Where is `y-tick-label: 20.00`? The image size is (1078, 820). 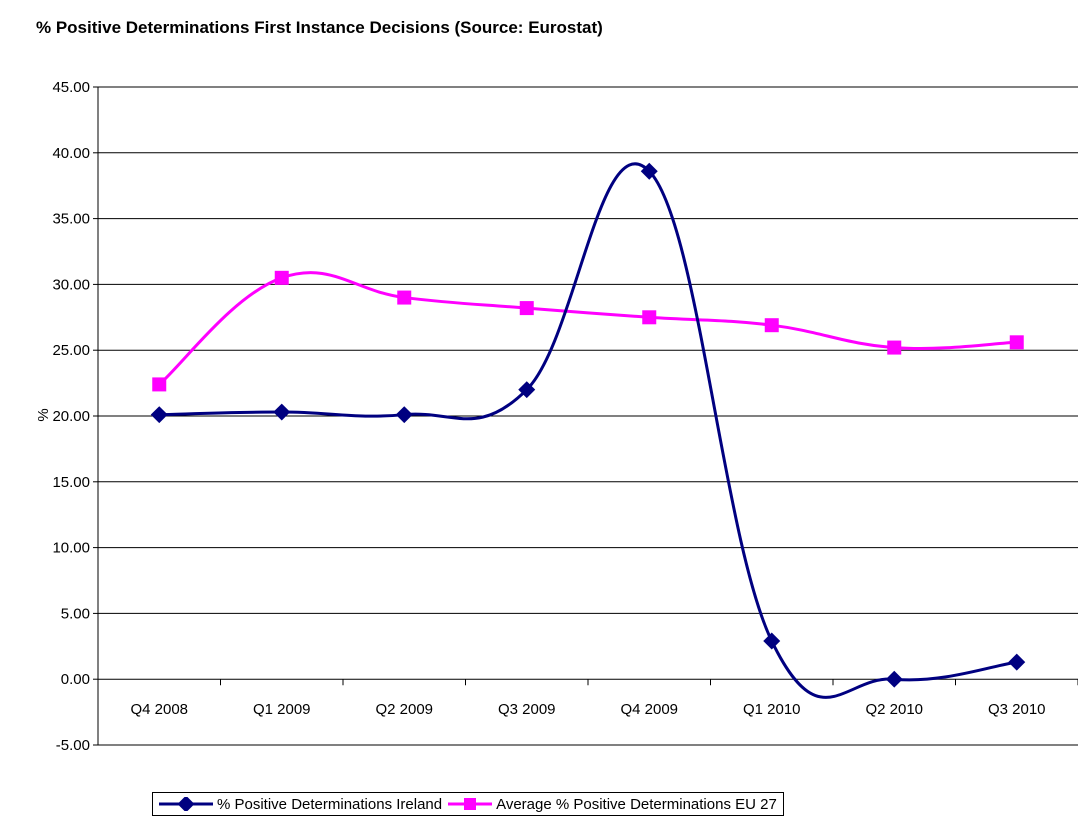
y-tick-label: 20.00 is located at coordinates (71, 416).